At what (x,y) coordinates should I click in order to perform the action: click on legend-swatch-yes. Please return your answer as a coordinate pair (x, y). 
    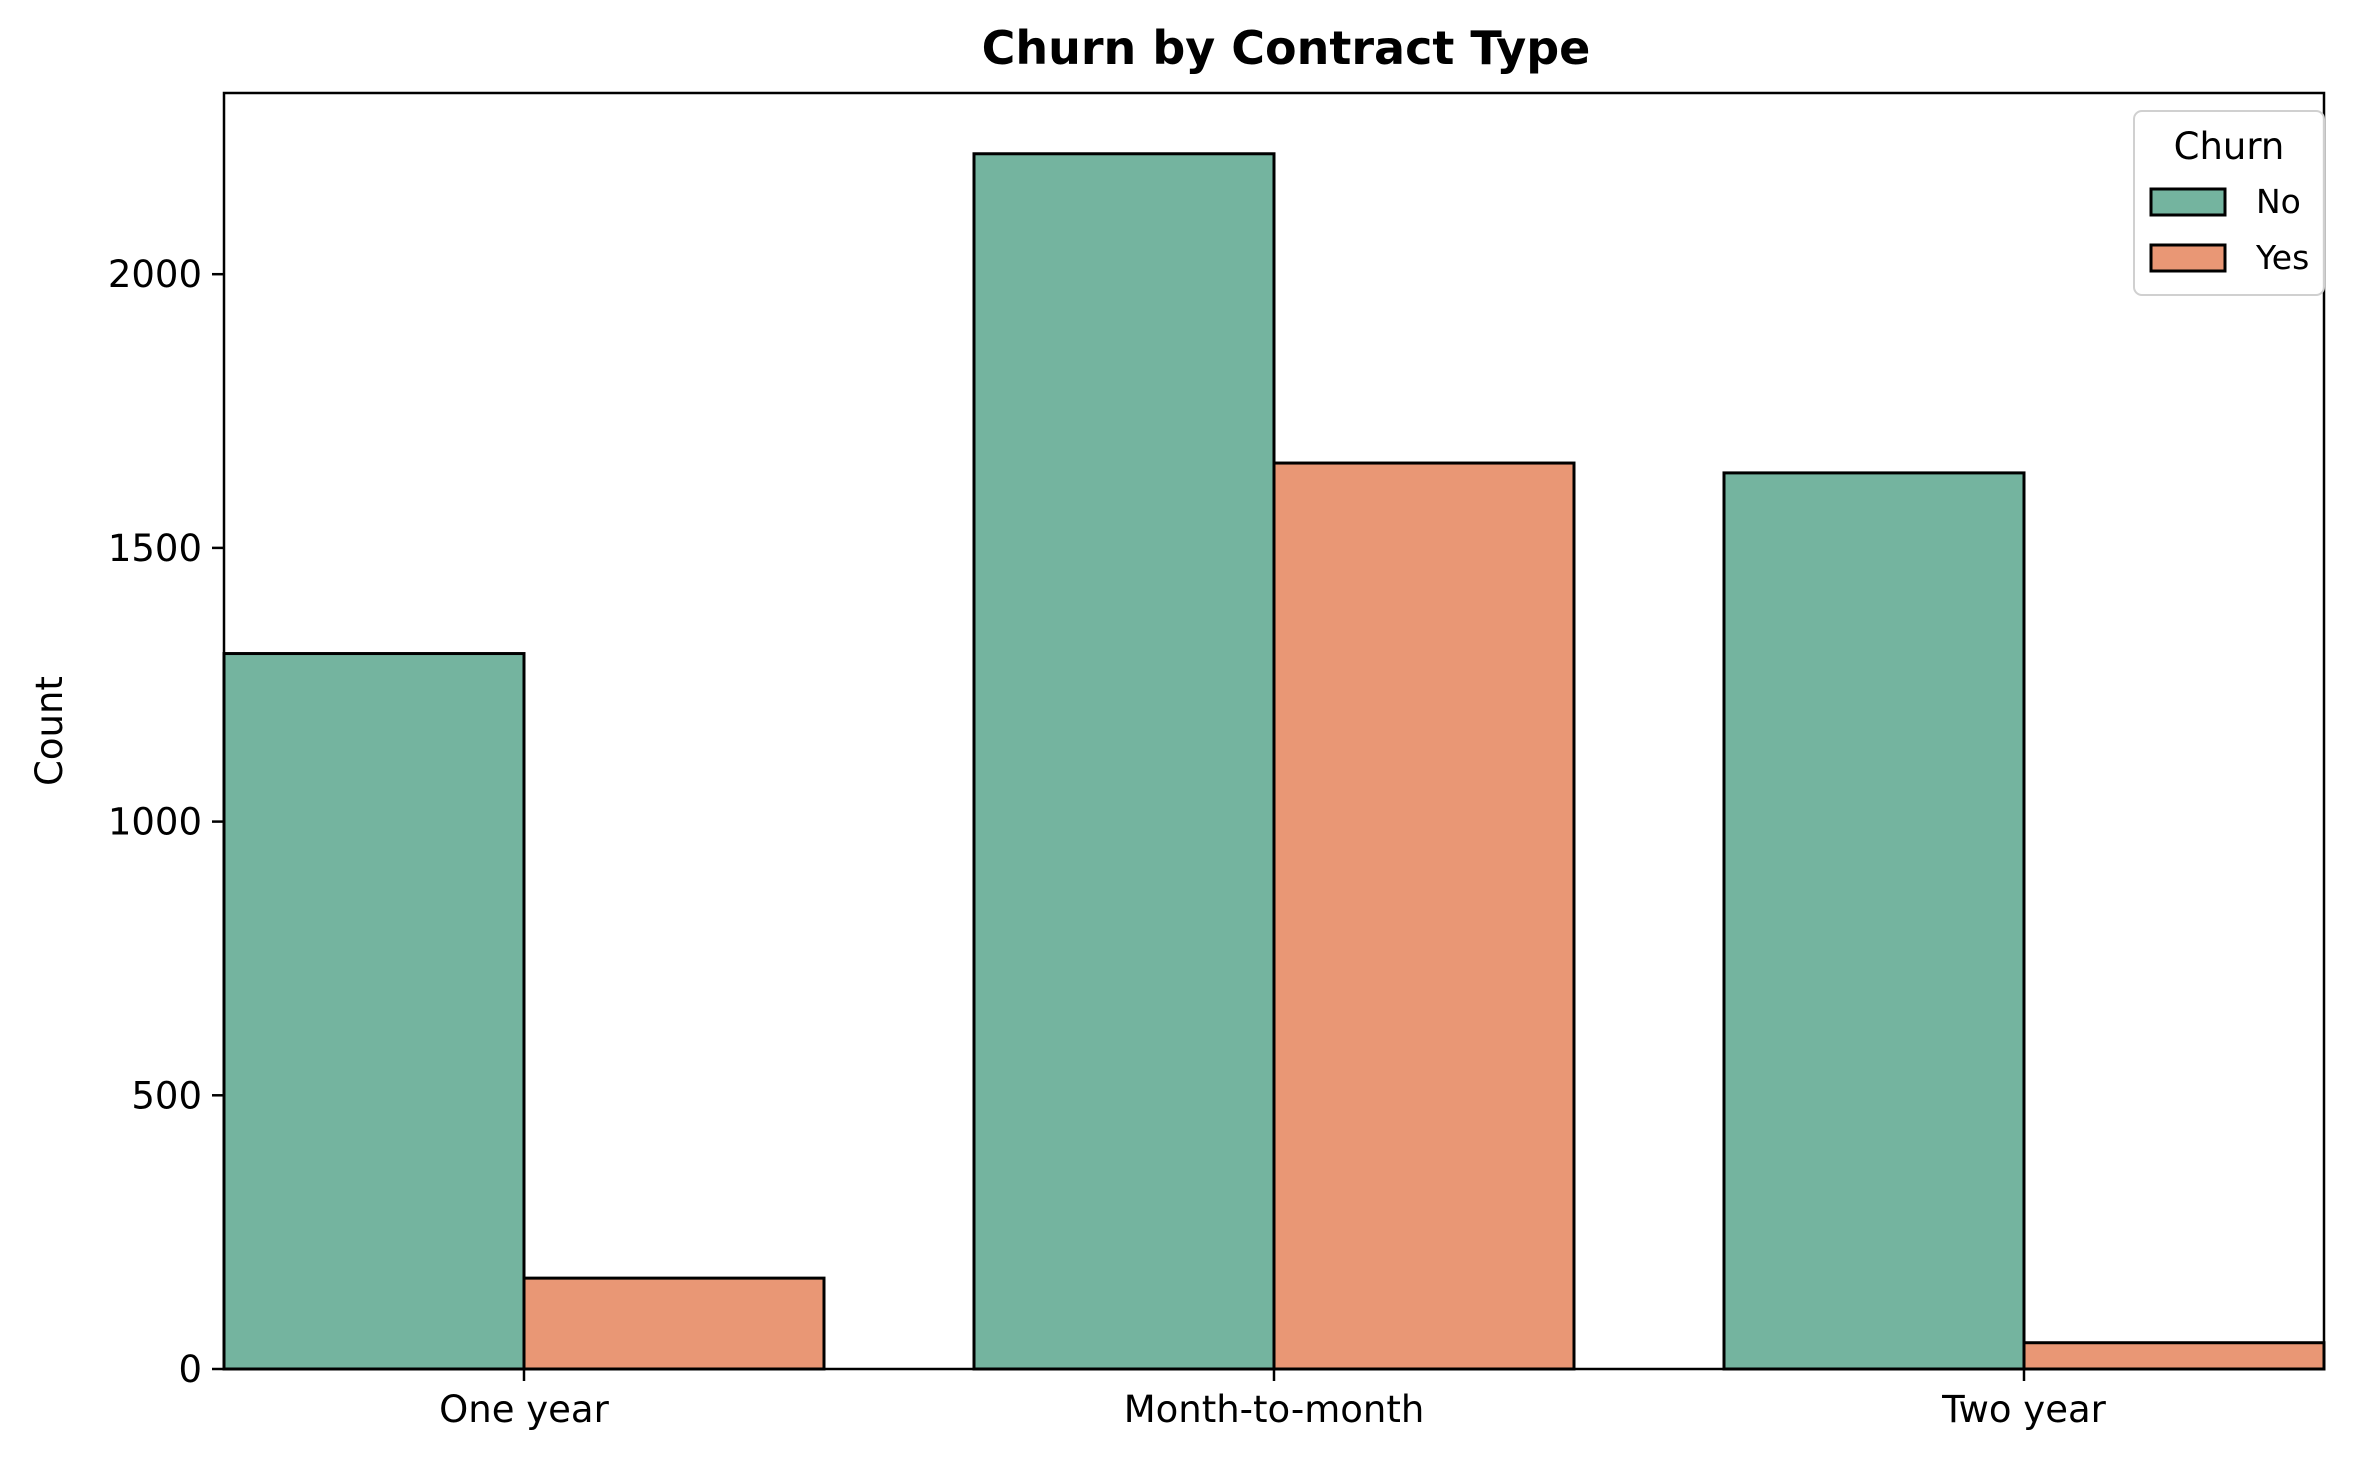
    Looking at the image, I should click on (2188, 258).